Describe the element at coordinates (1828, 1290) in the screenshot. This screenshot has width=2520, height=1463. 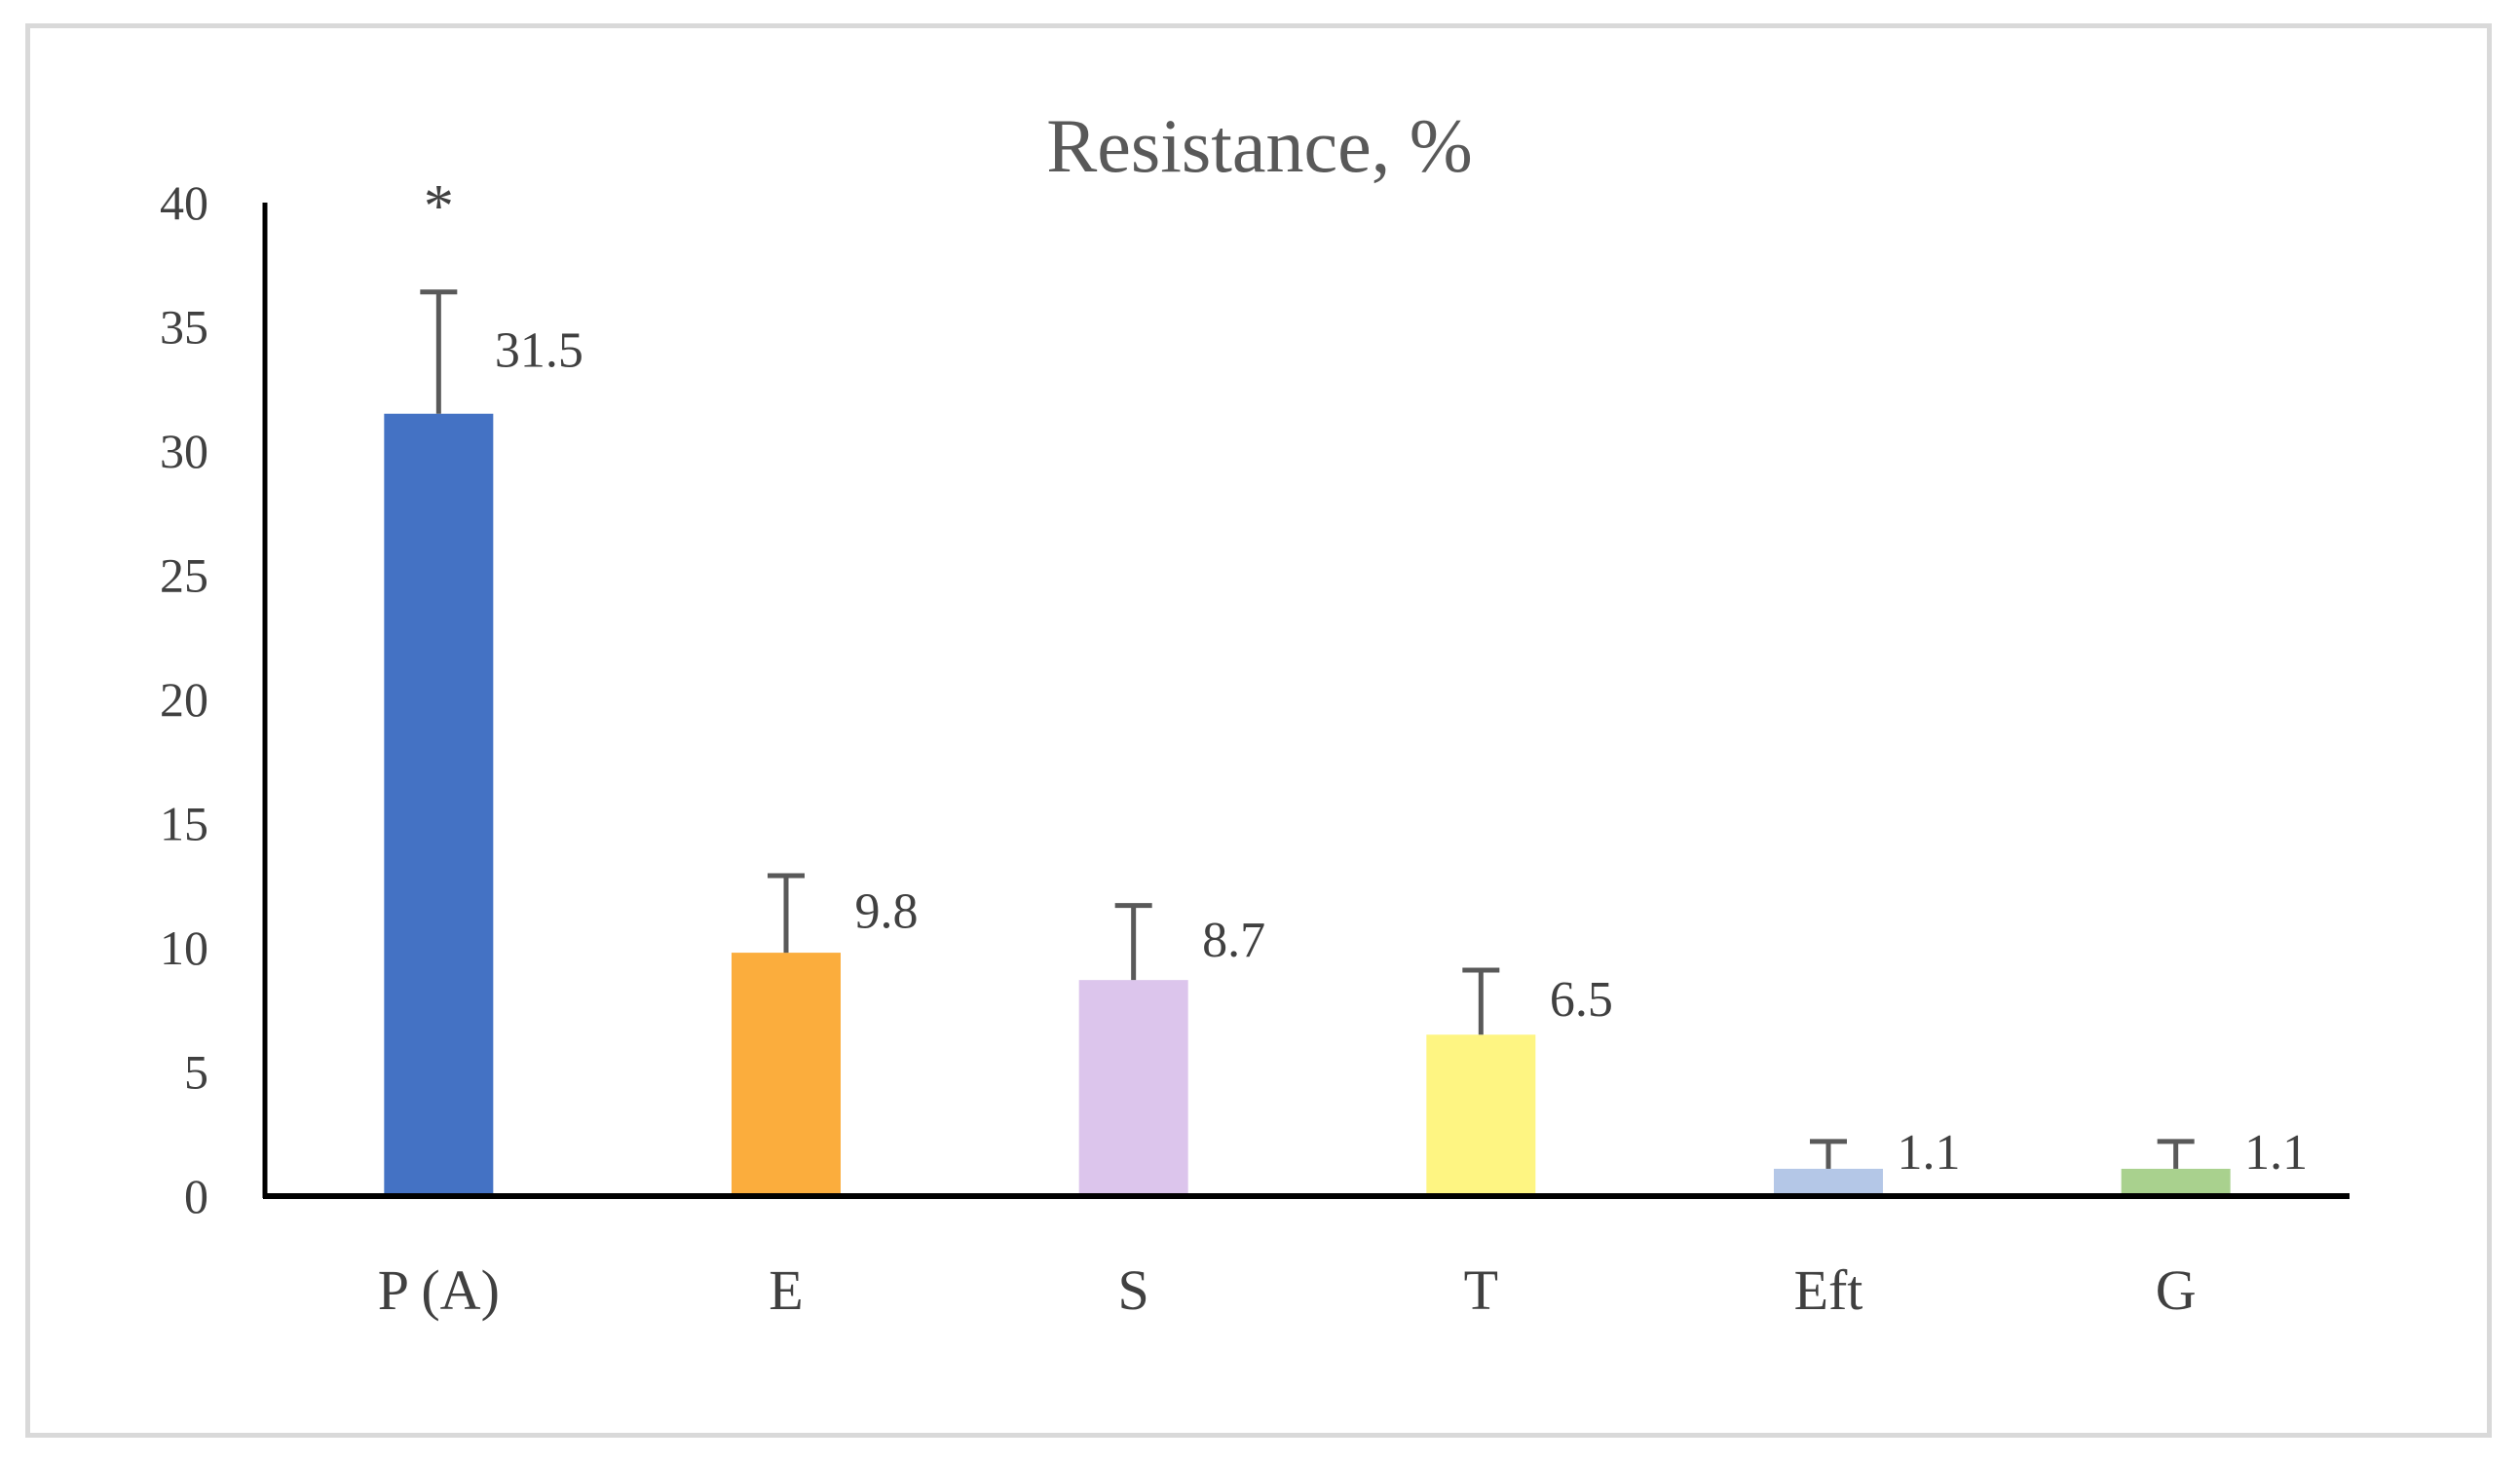
I see `x-tick-label: Eft` at that location.